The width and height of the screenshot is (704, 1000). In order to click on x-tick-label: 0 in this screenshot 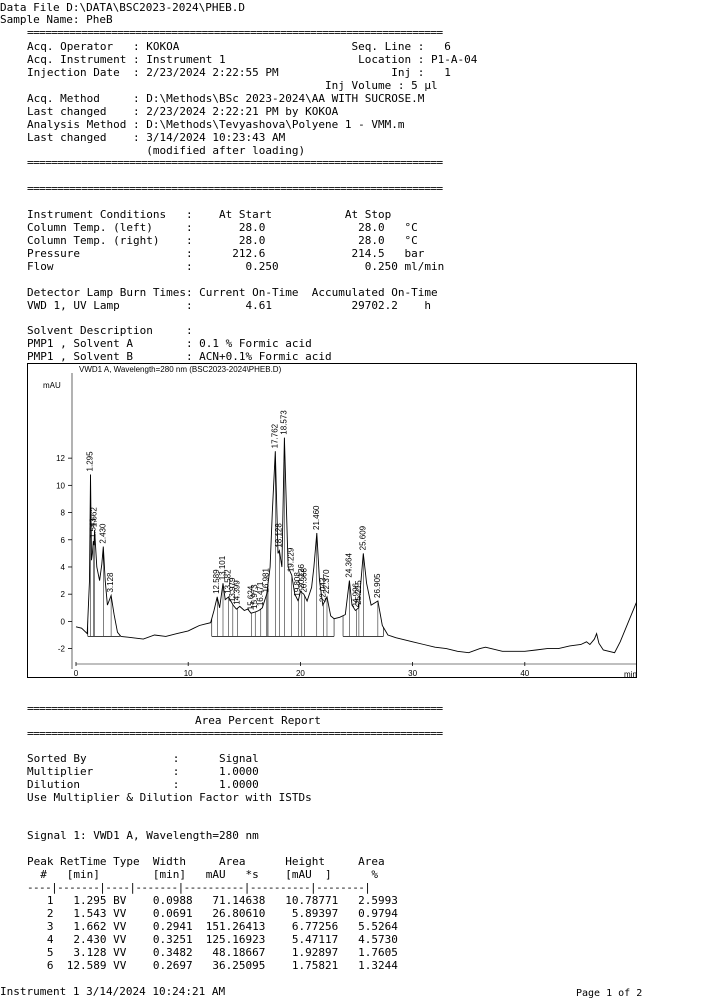, I will do `click(76, 673)`.